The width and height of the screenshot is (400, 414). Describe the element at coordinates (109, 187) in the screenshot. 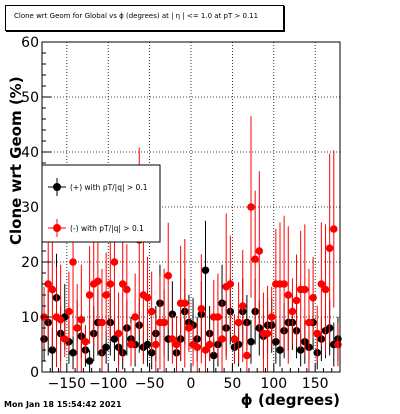

I see `legend-label: (+) with pT/|q| > 0.1` at that location.